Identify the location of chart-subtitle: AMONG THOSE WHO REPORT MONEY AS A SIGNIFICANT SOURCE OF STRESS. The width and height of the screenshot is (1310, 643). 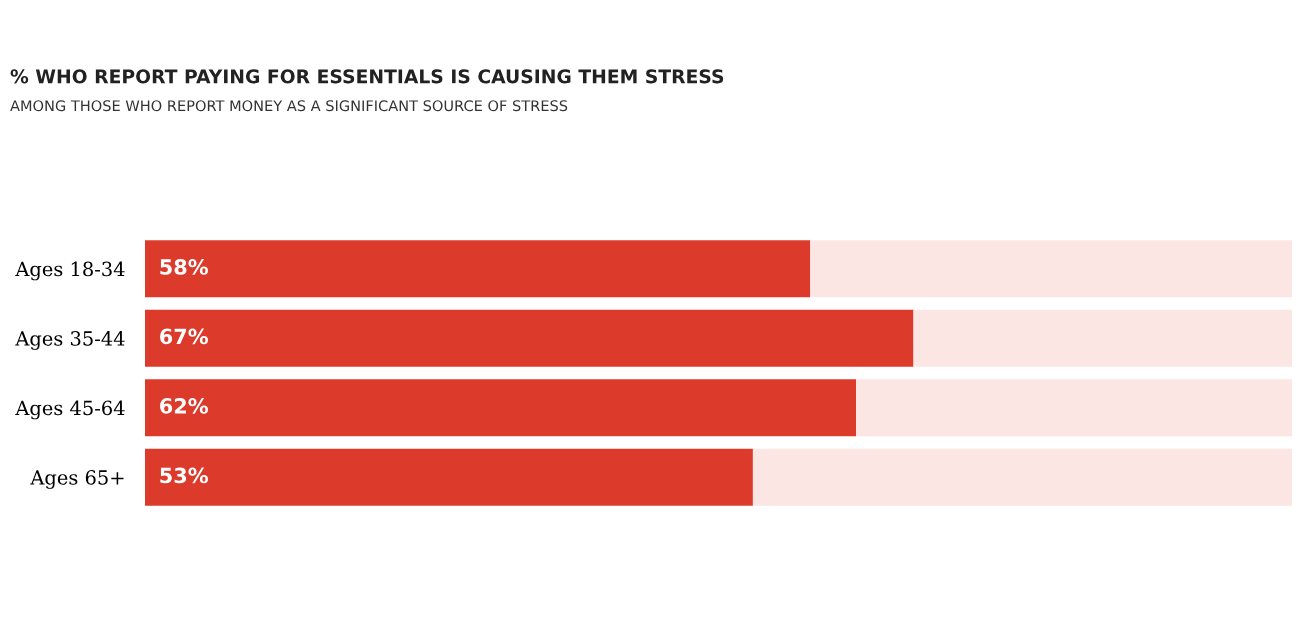
(289, 106).